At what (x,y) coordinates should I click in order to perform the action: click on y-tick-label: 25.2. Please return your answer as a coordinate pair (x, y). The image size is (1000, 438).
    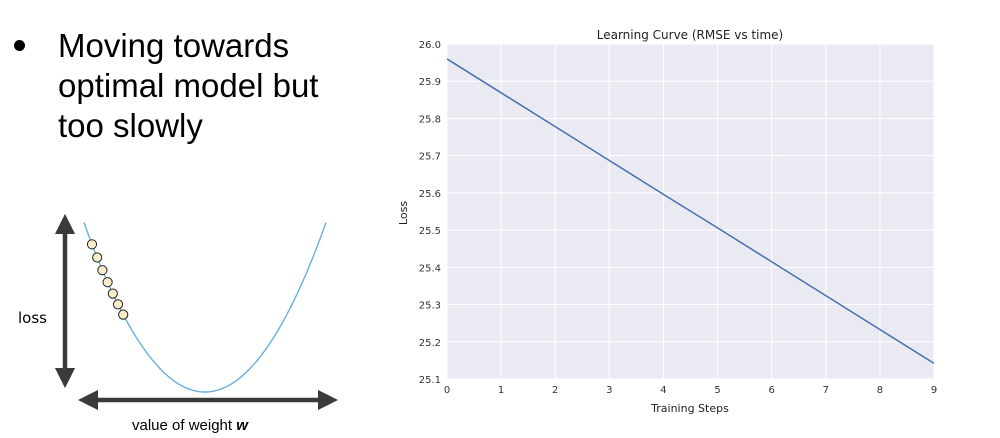
    Looking at the image, I should click on (430, 343).